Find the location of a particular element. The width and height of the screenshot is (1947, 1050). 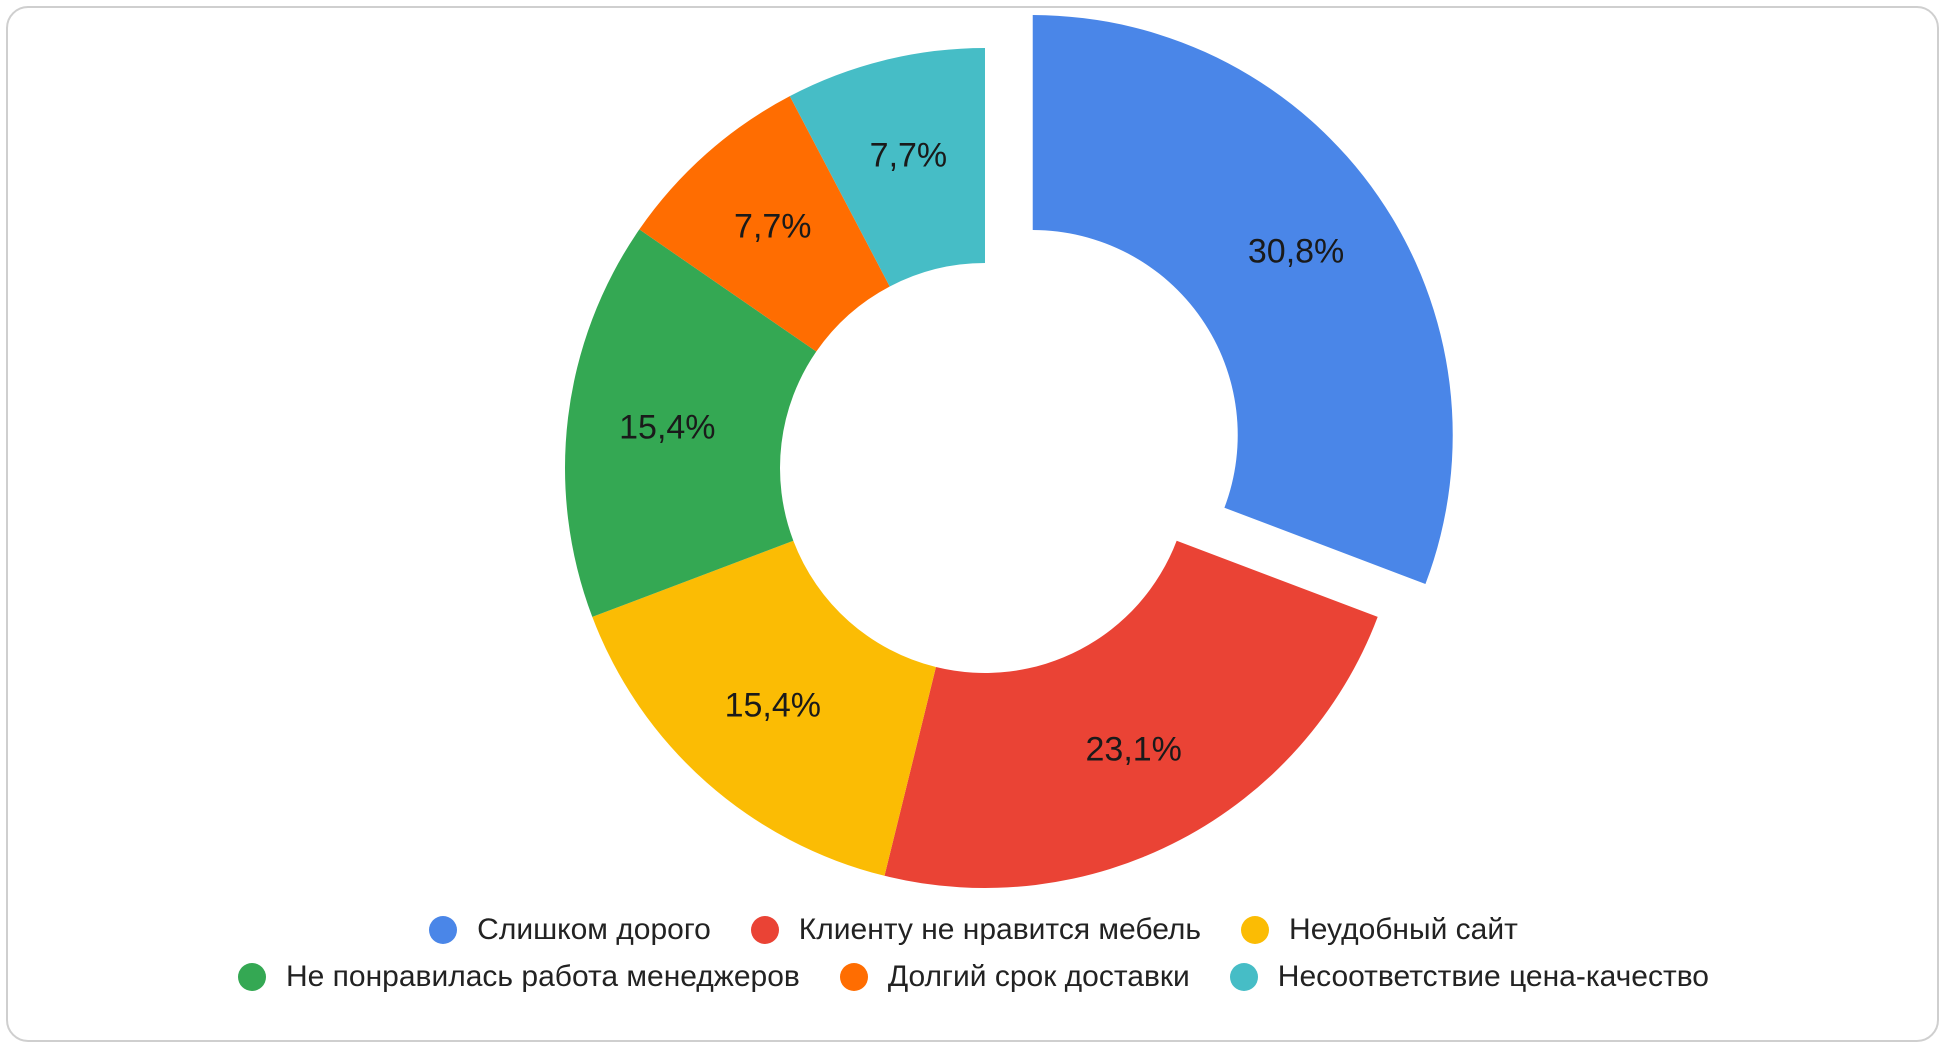

legend-label: Слишком дорого is located at coordinates (594, 929).